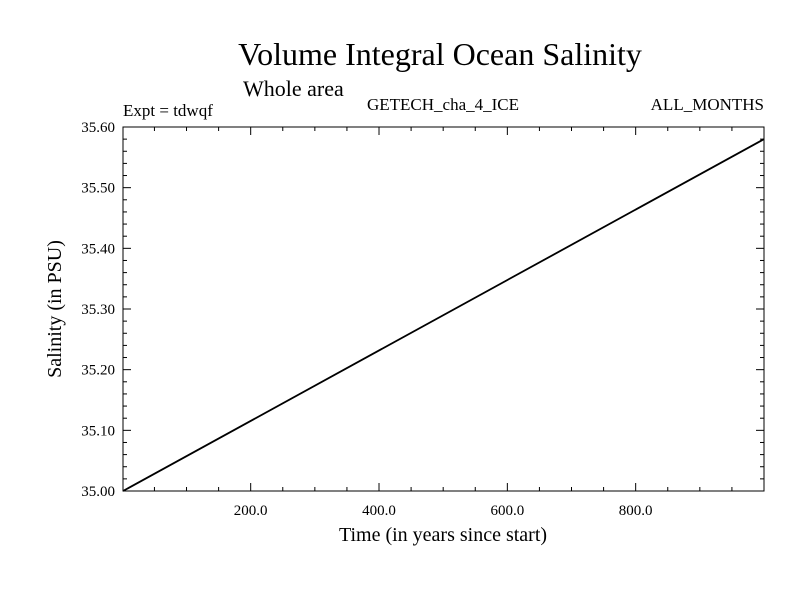 This screenshot has height=600, width=800. I want to click on y-tick-label: 35.40, so click(98, 249).